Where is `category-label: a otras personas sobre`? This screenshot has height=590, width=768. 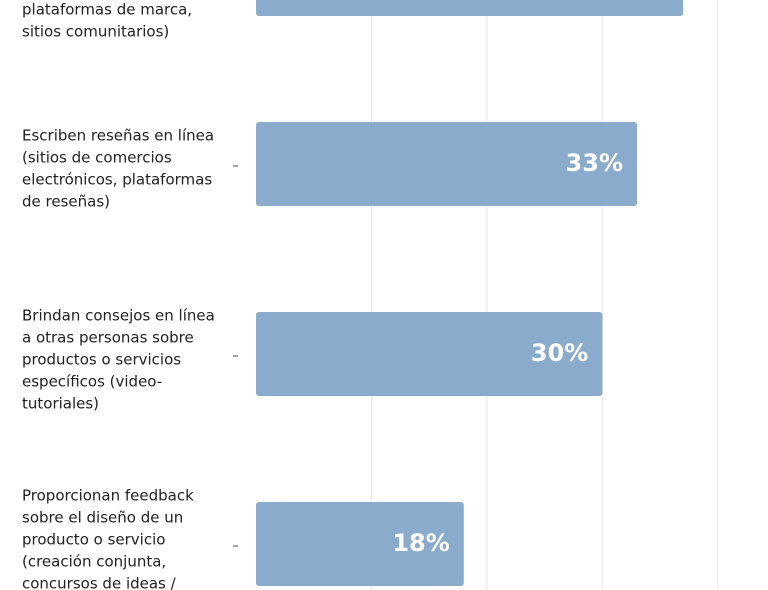
category-label: a otras personas sobre is located at coordinates (108, 338).